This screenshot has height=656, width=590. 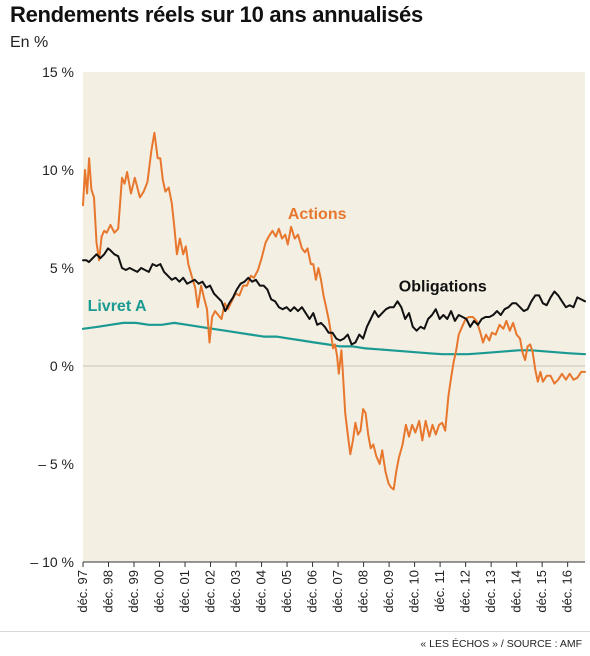 I want to click on source-credit: « LES ÉCHOS » / SOURCE : AMF, so click(x=501, y=644).